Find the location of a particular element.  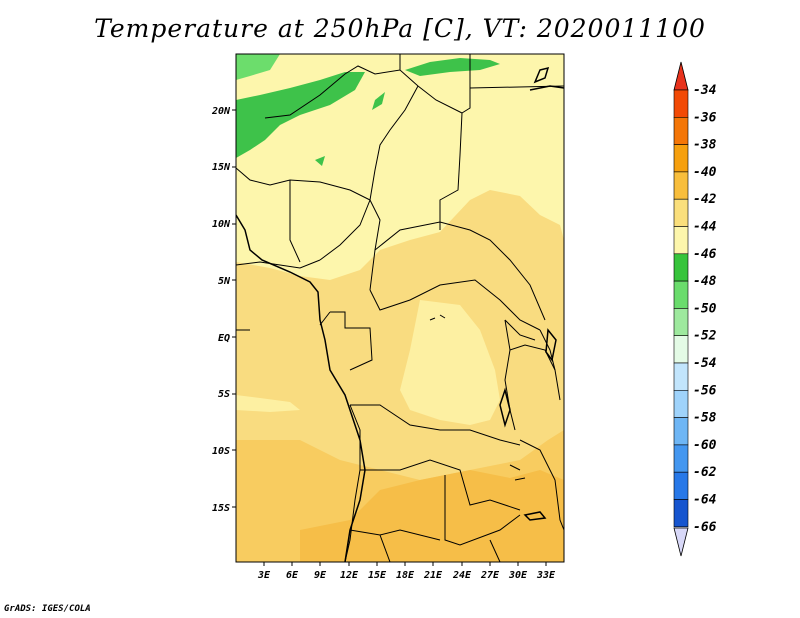

lon-label: 3E is located at coordinates (264, 575).